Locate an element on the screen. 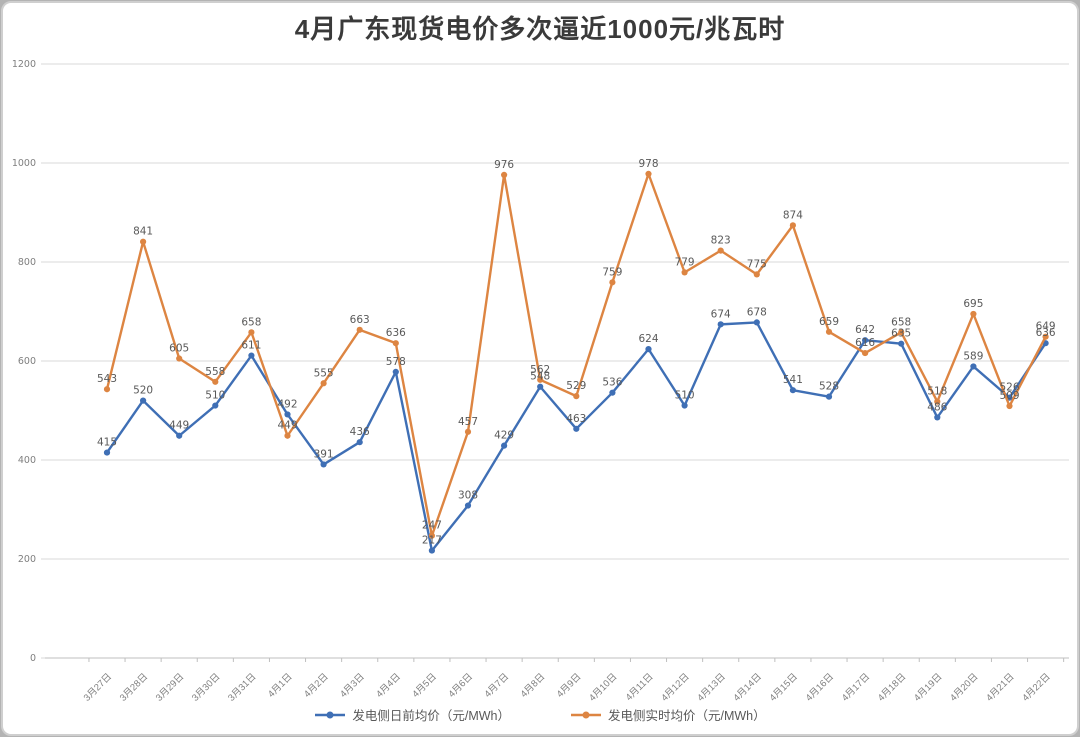 The image size is (1080, 737). data-label: 415 is located at coordinates (107, 443).